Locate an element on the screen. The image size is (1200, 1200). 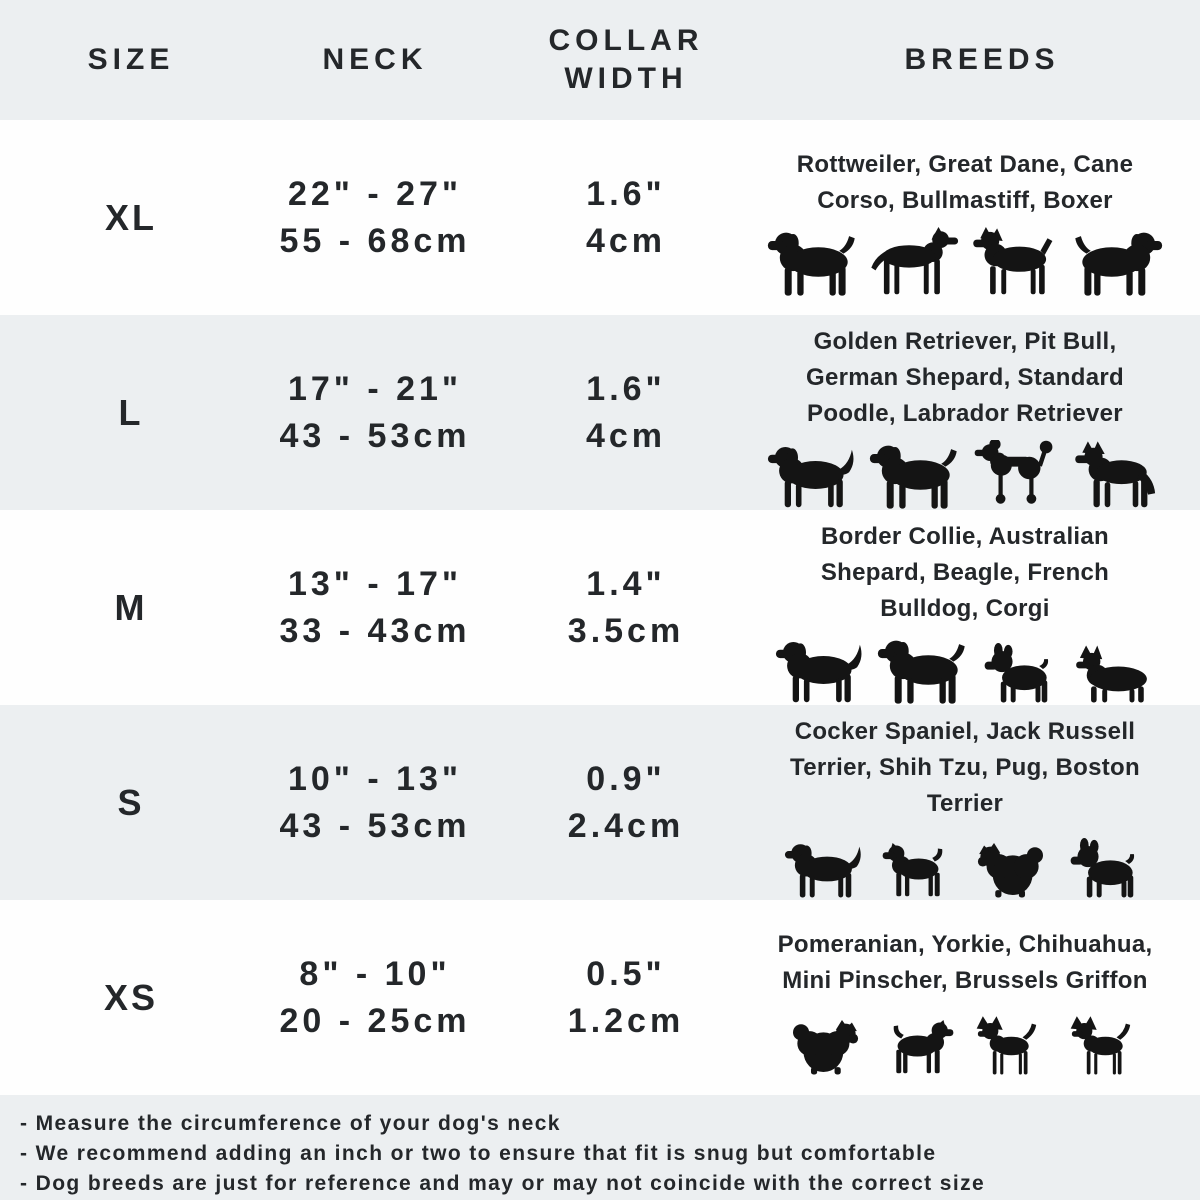
table-header-row: SIZE NECK COLLAR WIDTH BREEDS is located at coordinates (600, 60).